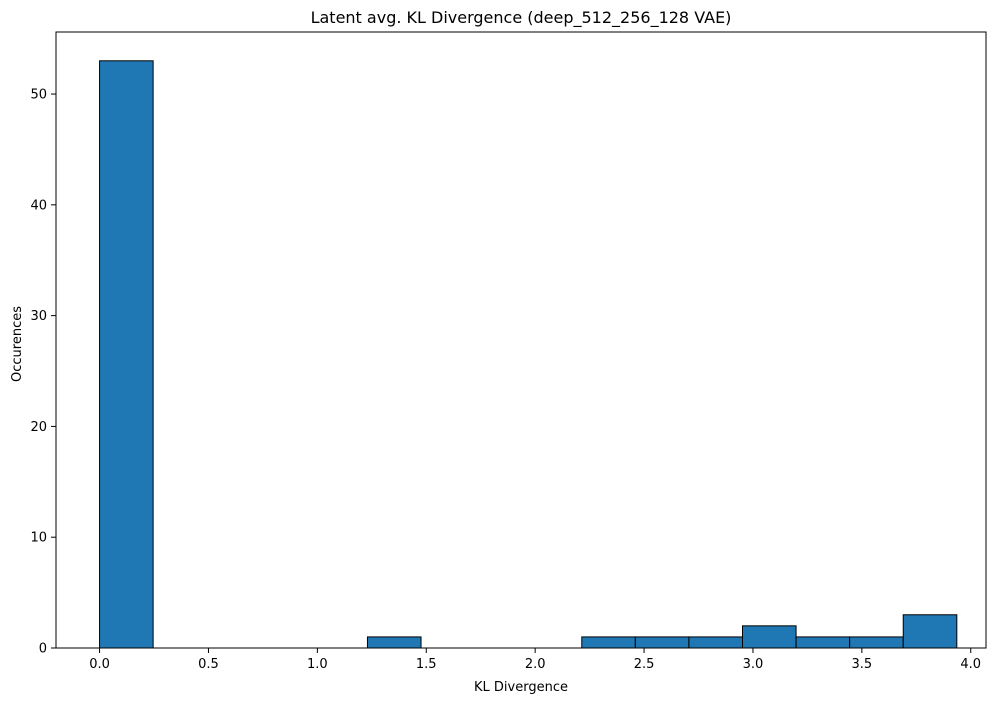 The height and width of the screenshot is (701, 996). Describe the element at coordinates (970, 664) in the screenshot. I see `x-tick-label: 4.0` at that location.